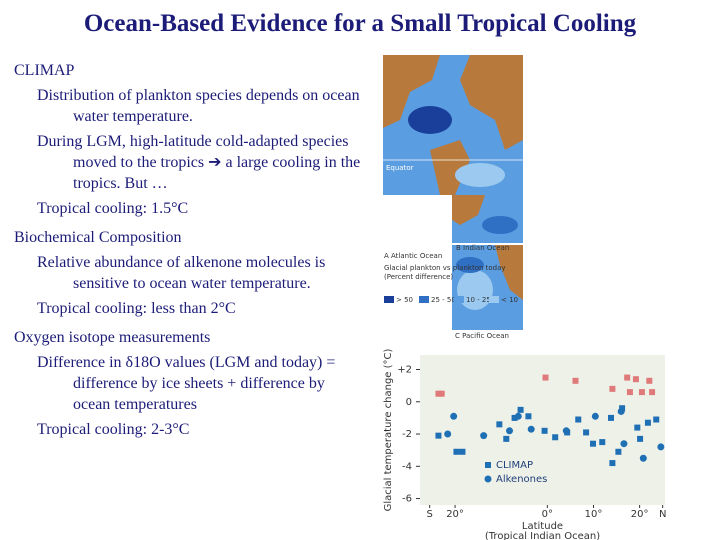 This screenshot has height=540, width=720. Describe the element at coordinates (542, 535) in the screenshot. I see `x-axis-note: (Tropical Indian Ocean)` at that location.